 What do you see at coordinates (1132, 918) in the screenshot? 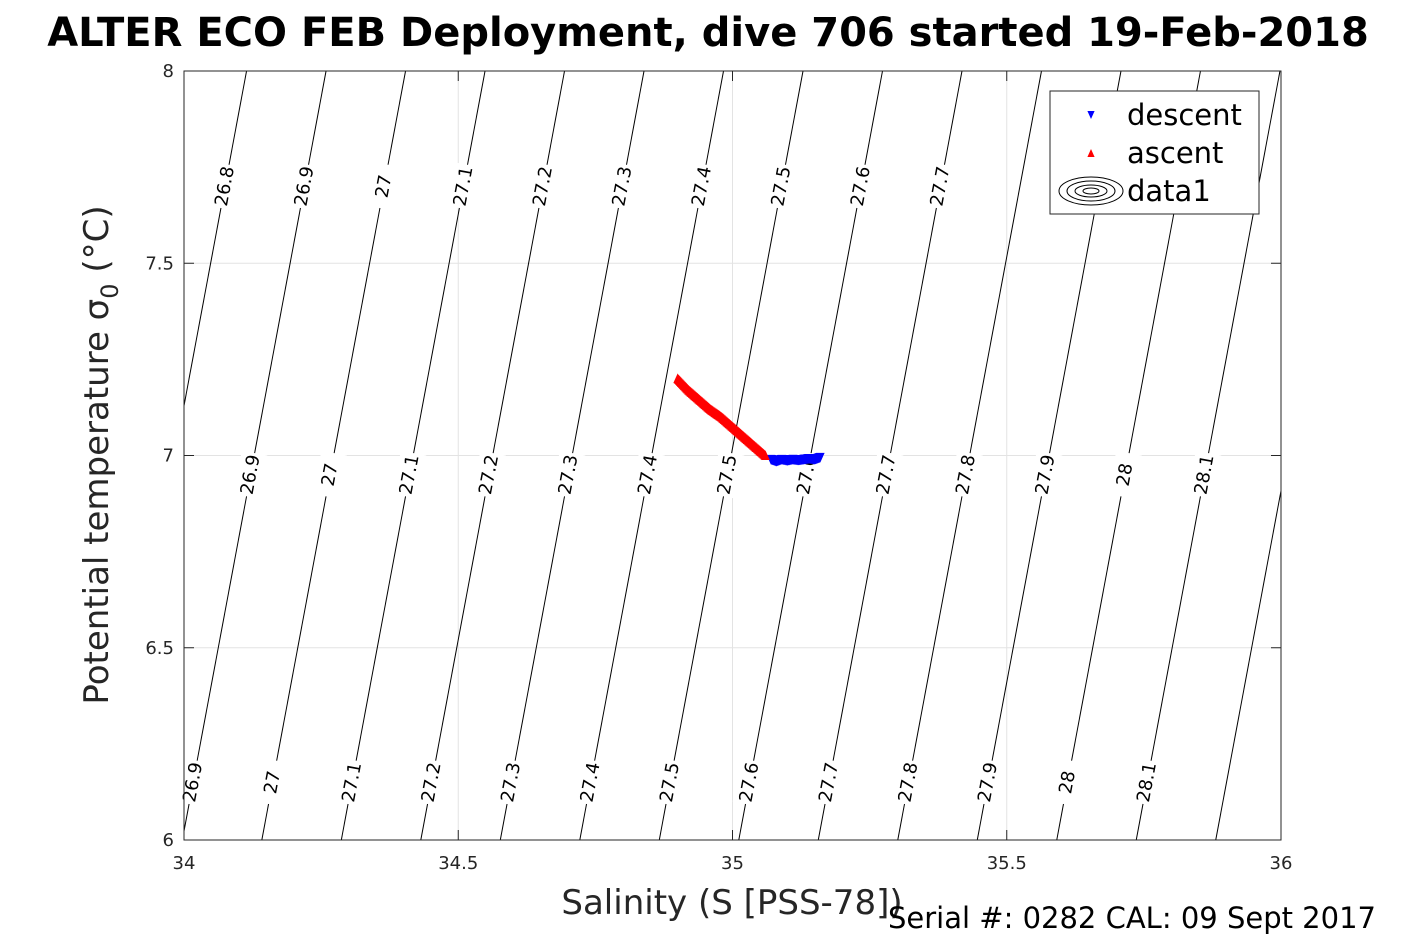
I see `serial-calibration-text: Serial #: 0282 CAL: 09 Sept 2017` at bounding box center [1132, 918].